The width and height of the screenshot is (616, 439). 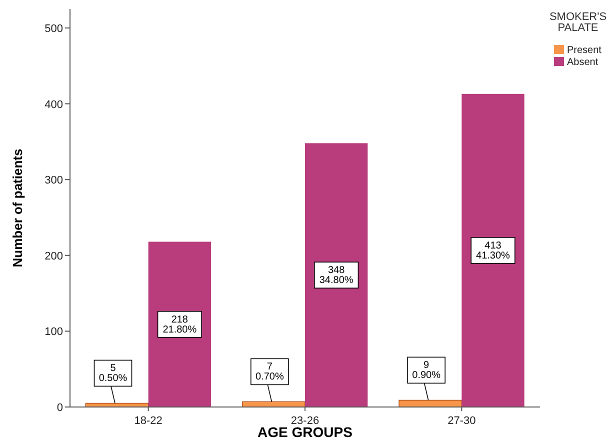 I want to click on y-tick-label: 400, so click(x=53, y=104).